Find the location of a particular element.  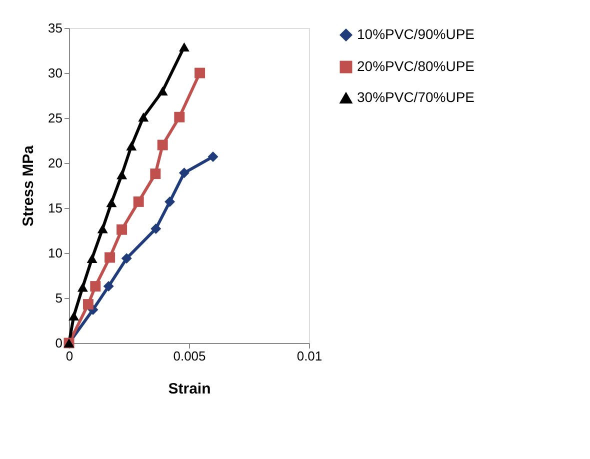

y-tick-label: 20 is located at coordinates (55, 163).